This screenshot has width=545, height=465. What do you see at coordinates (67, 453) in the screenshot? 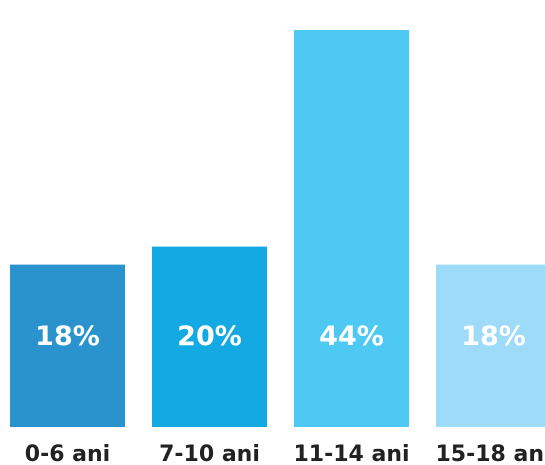
I see `category-label-1: 0-6 ani` at bounding box center [67, 453].